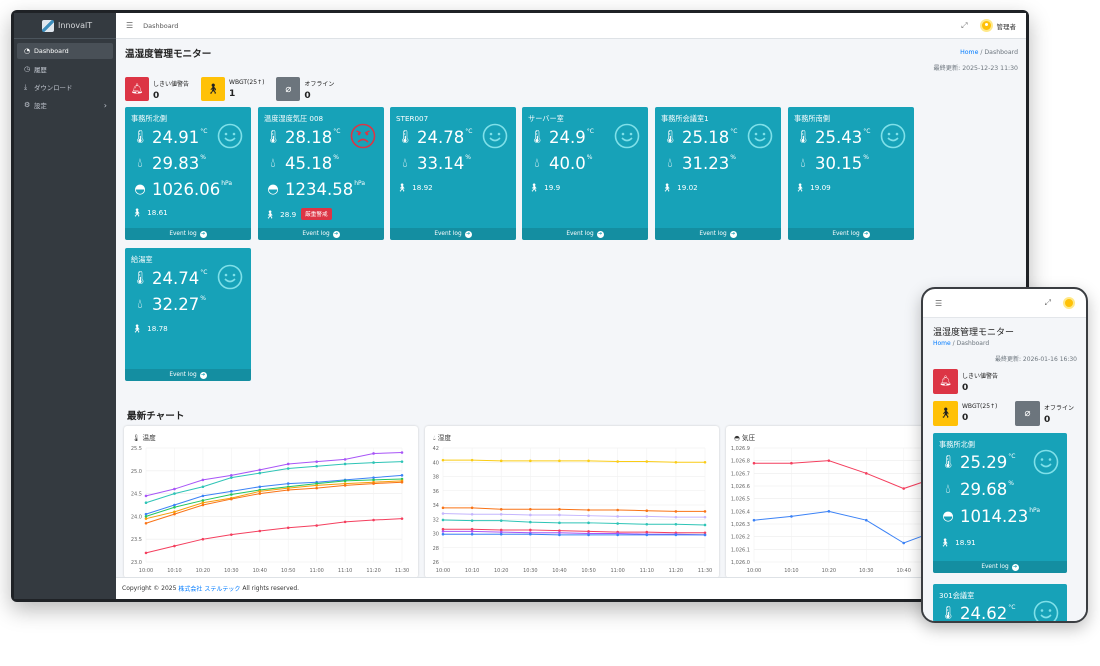  I want to click on sidebar-item-label: Dashboard, so click(51, 51).